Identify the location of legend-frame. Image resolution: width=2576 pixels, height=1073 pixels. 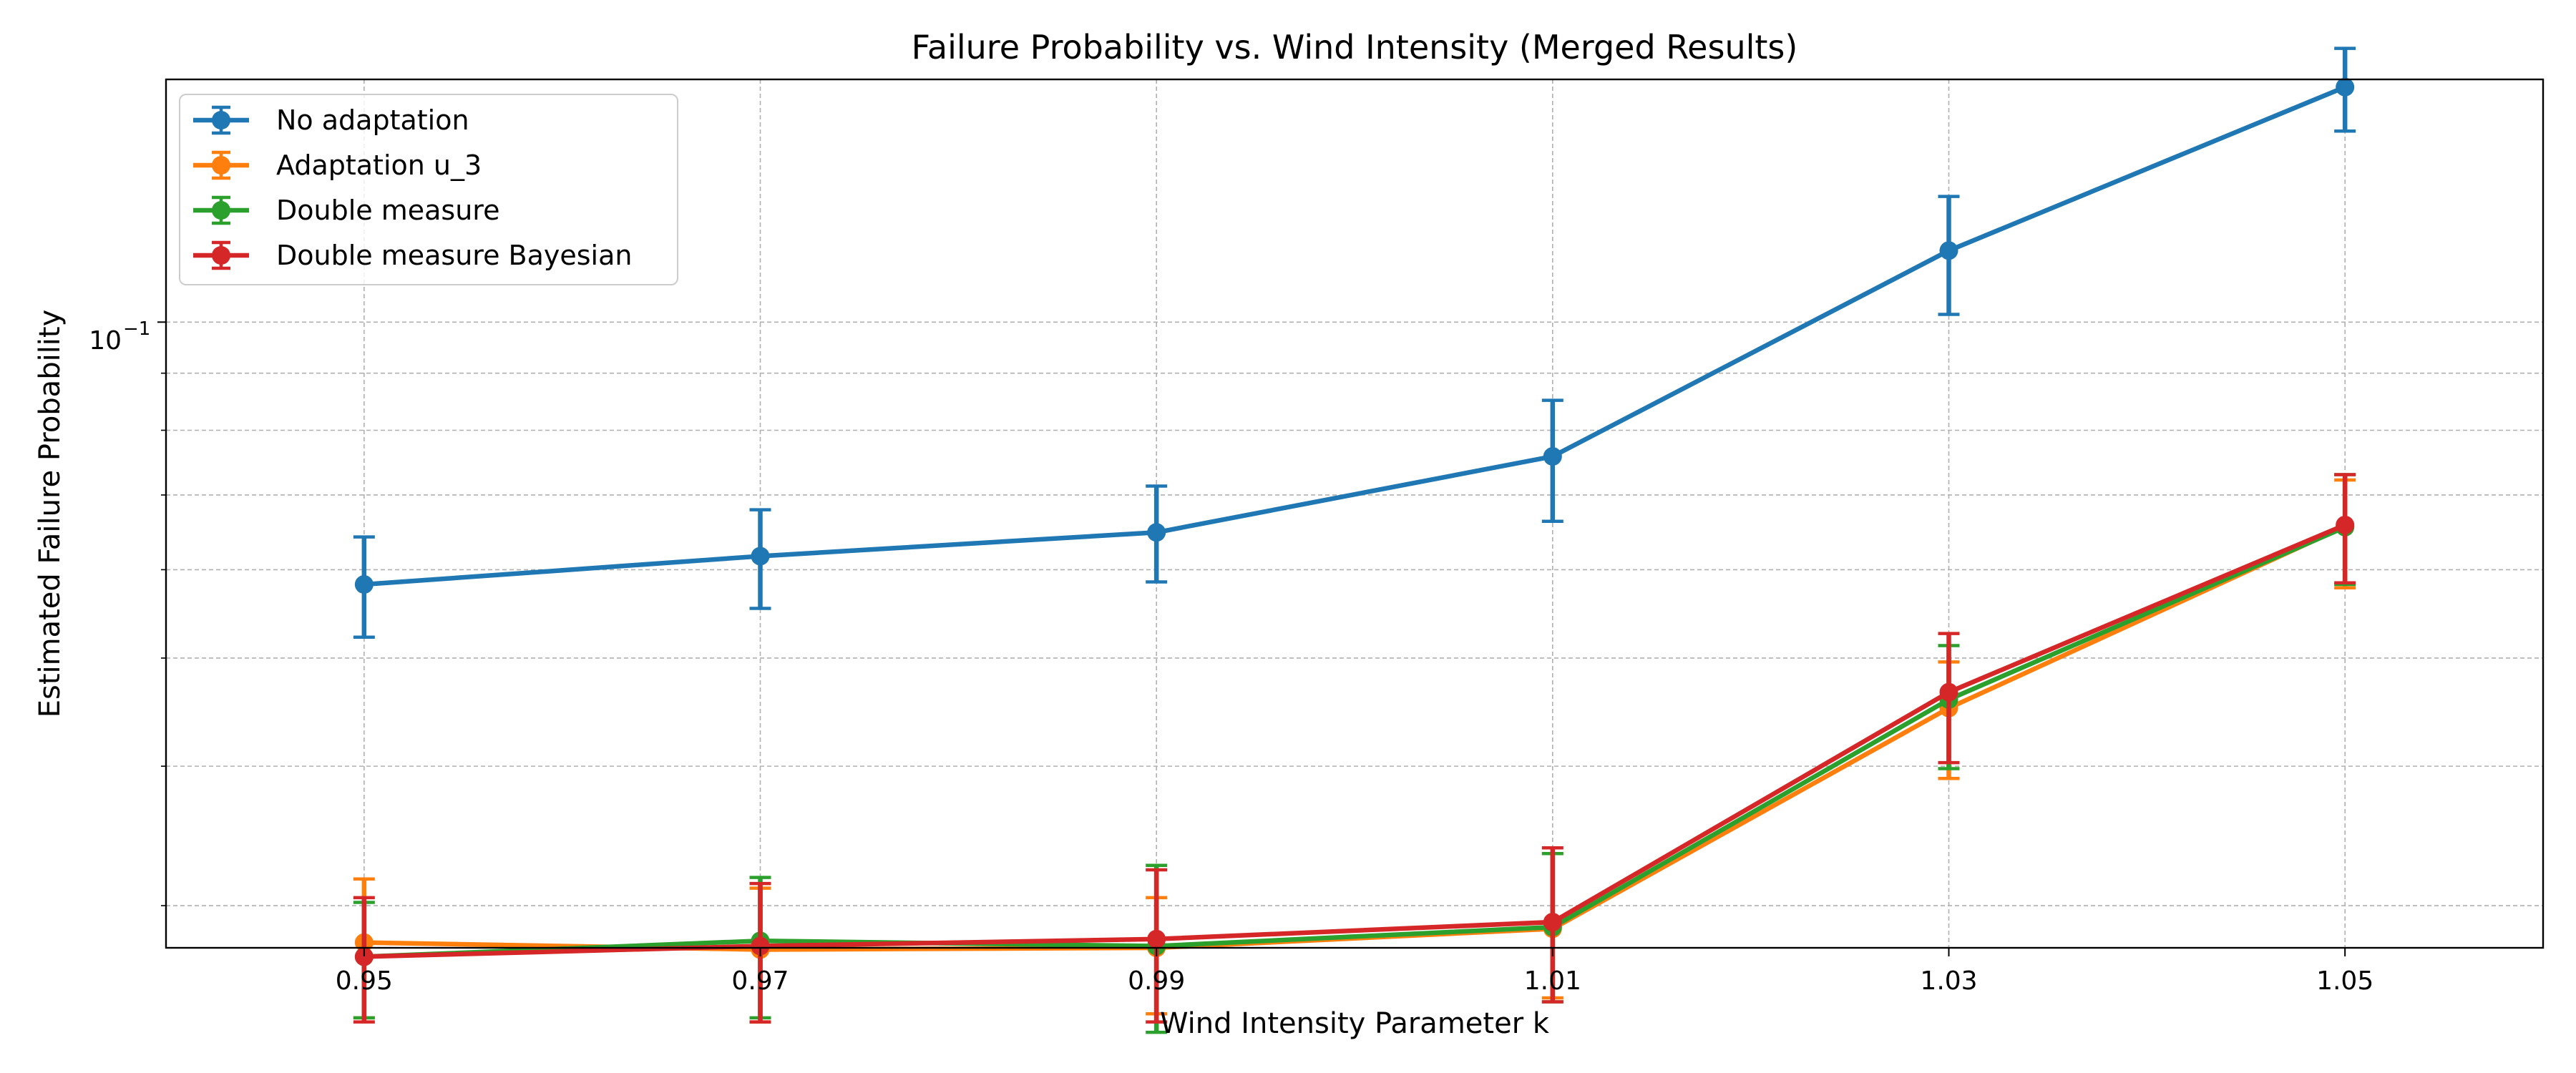
(428, 189).